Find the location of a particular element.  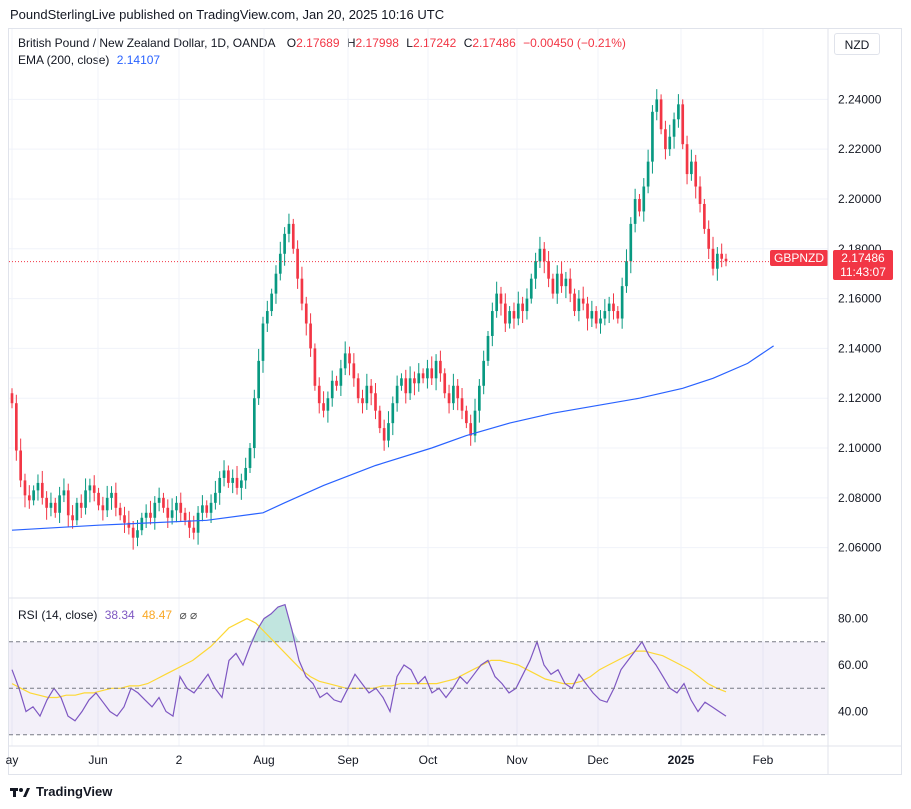

low-label: L is located at coordinates (409, 43).